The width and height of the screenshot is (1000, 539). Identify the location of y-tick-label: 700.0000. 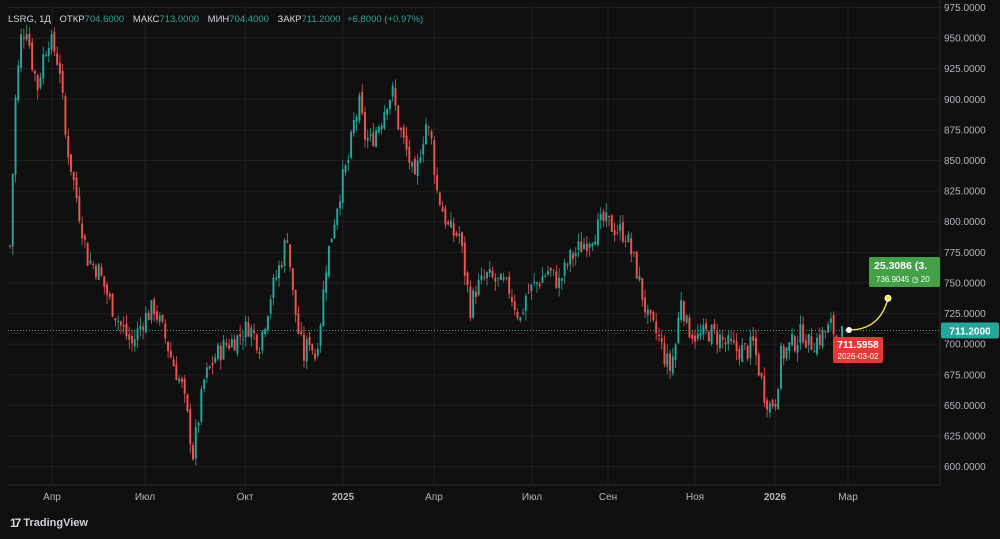
(965, 345).